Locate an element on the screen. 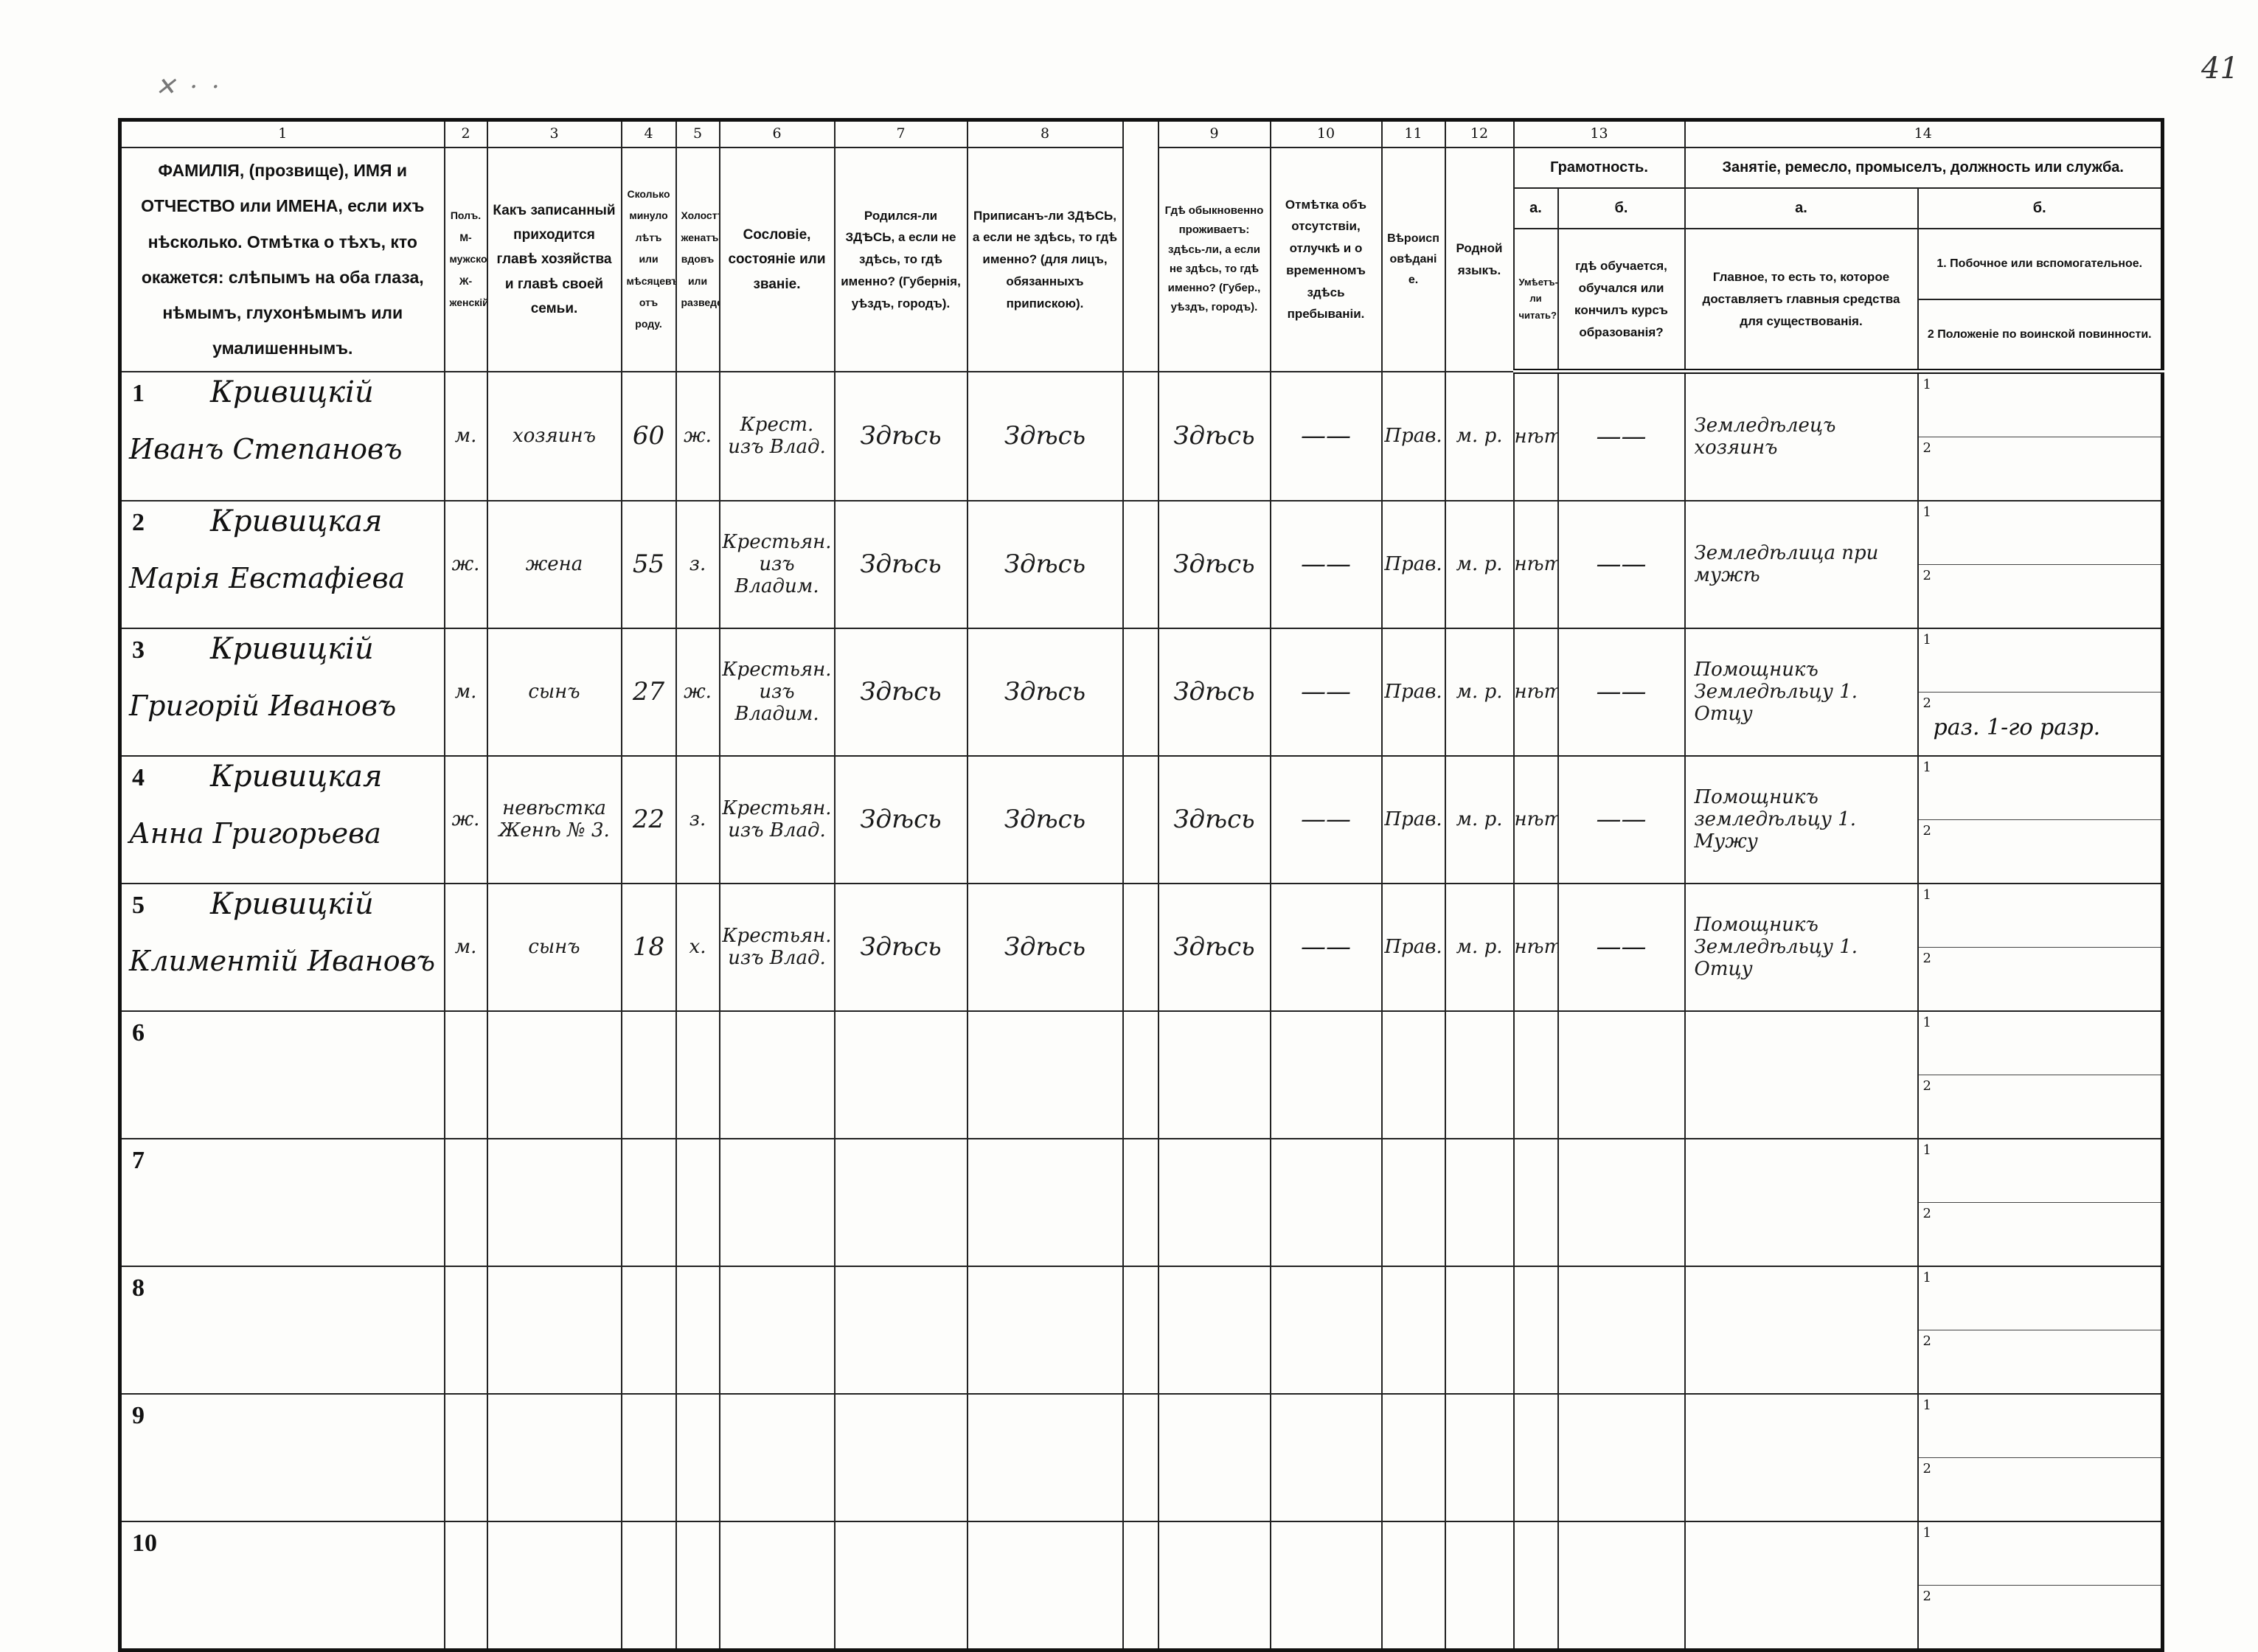  col-number-9: 9 is located at coordinates (1214, 133).